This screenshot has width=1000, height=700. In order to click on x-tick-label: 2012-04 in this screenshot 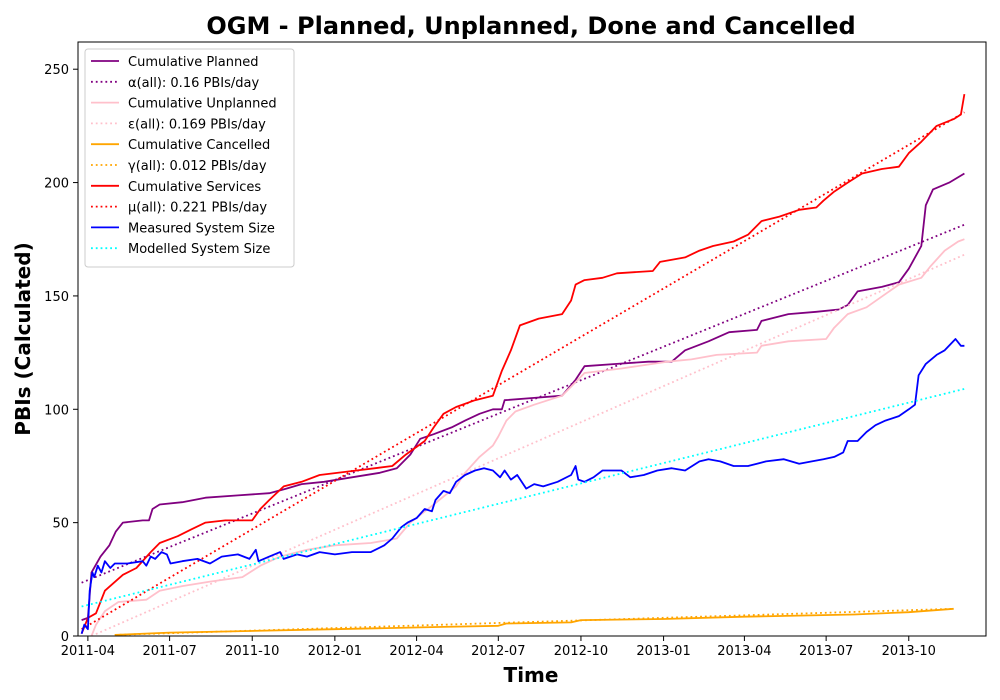, I will do `click(416, 651)`.